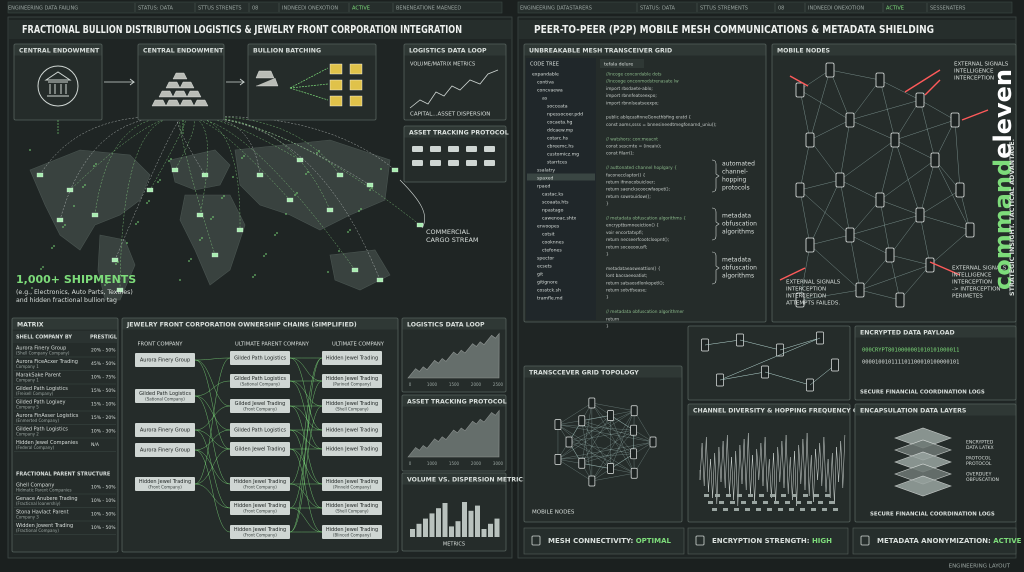 This screenshot has height=572, width=1024. Describe the element at coordinates (910, 351) in the screenshot. I see `binary-row: 000CRYPT8010000001010101000011` at that location.